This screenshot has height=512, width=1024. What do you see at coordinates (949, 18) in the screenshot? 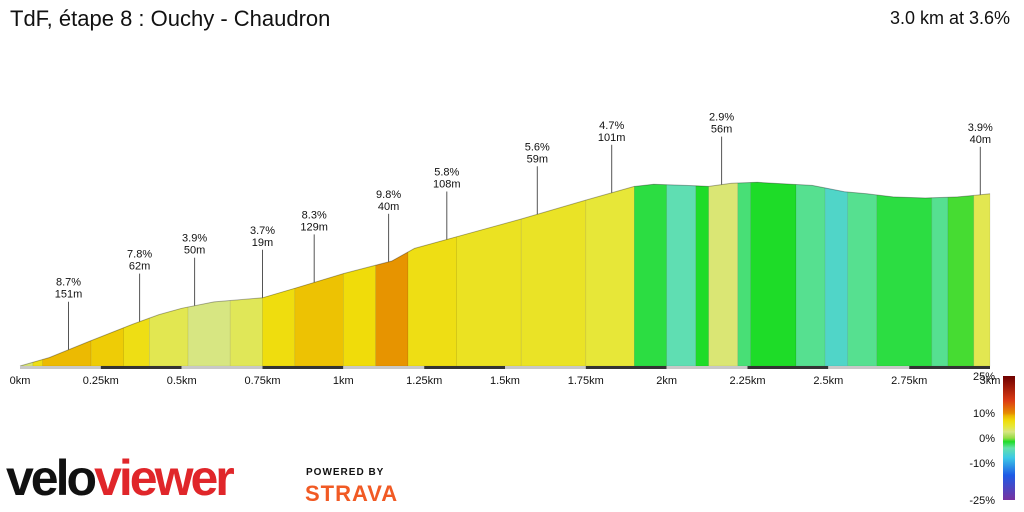
I see `climb-summary: 3.0 km at 3.6%` at bounding box center [949, 18].